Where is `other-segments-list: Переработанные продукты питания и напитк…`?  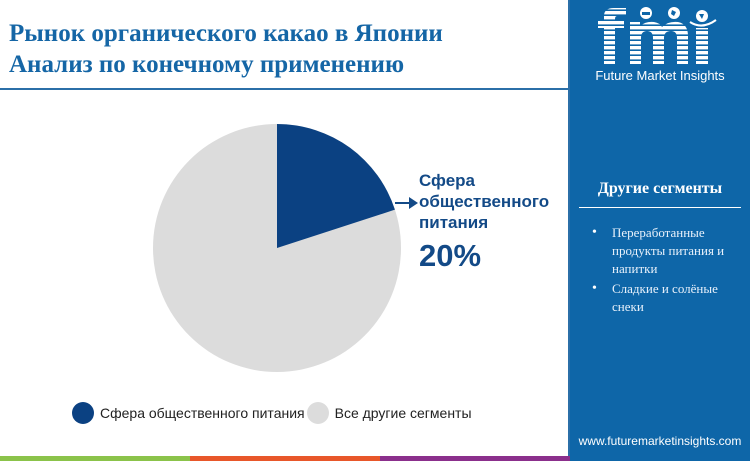 other-segments-list: Переработанные продукты питания и напитк… is located at coordinates (664, 271).